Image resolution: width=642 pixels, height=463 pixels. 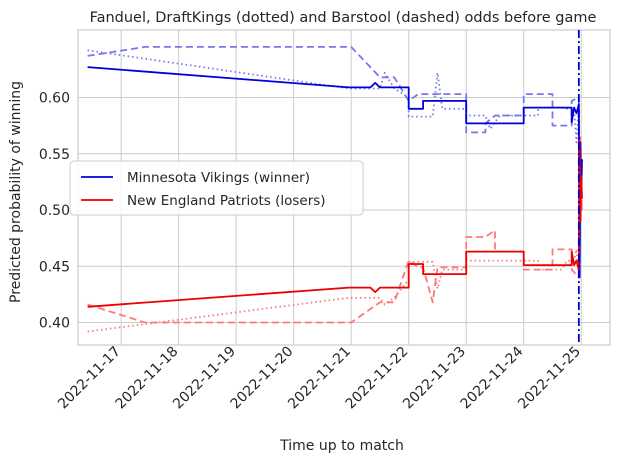 What do you see at coordinates (54, 99) in the screenshot?
I see `y-tick-label-4: 0.60` at bounding box center [54, 99].